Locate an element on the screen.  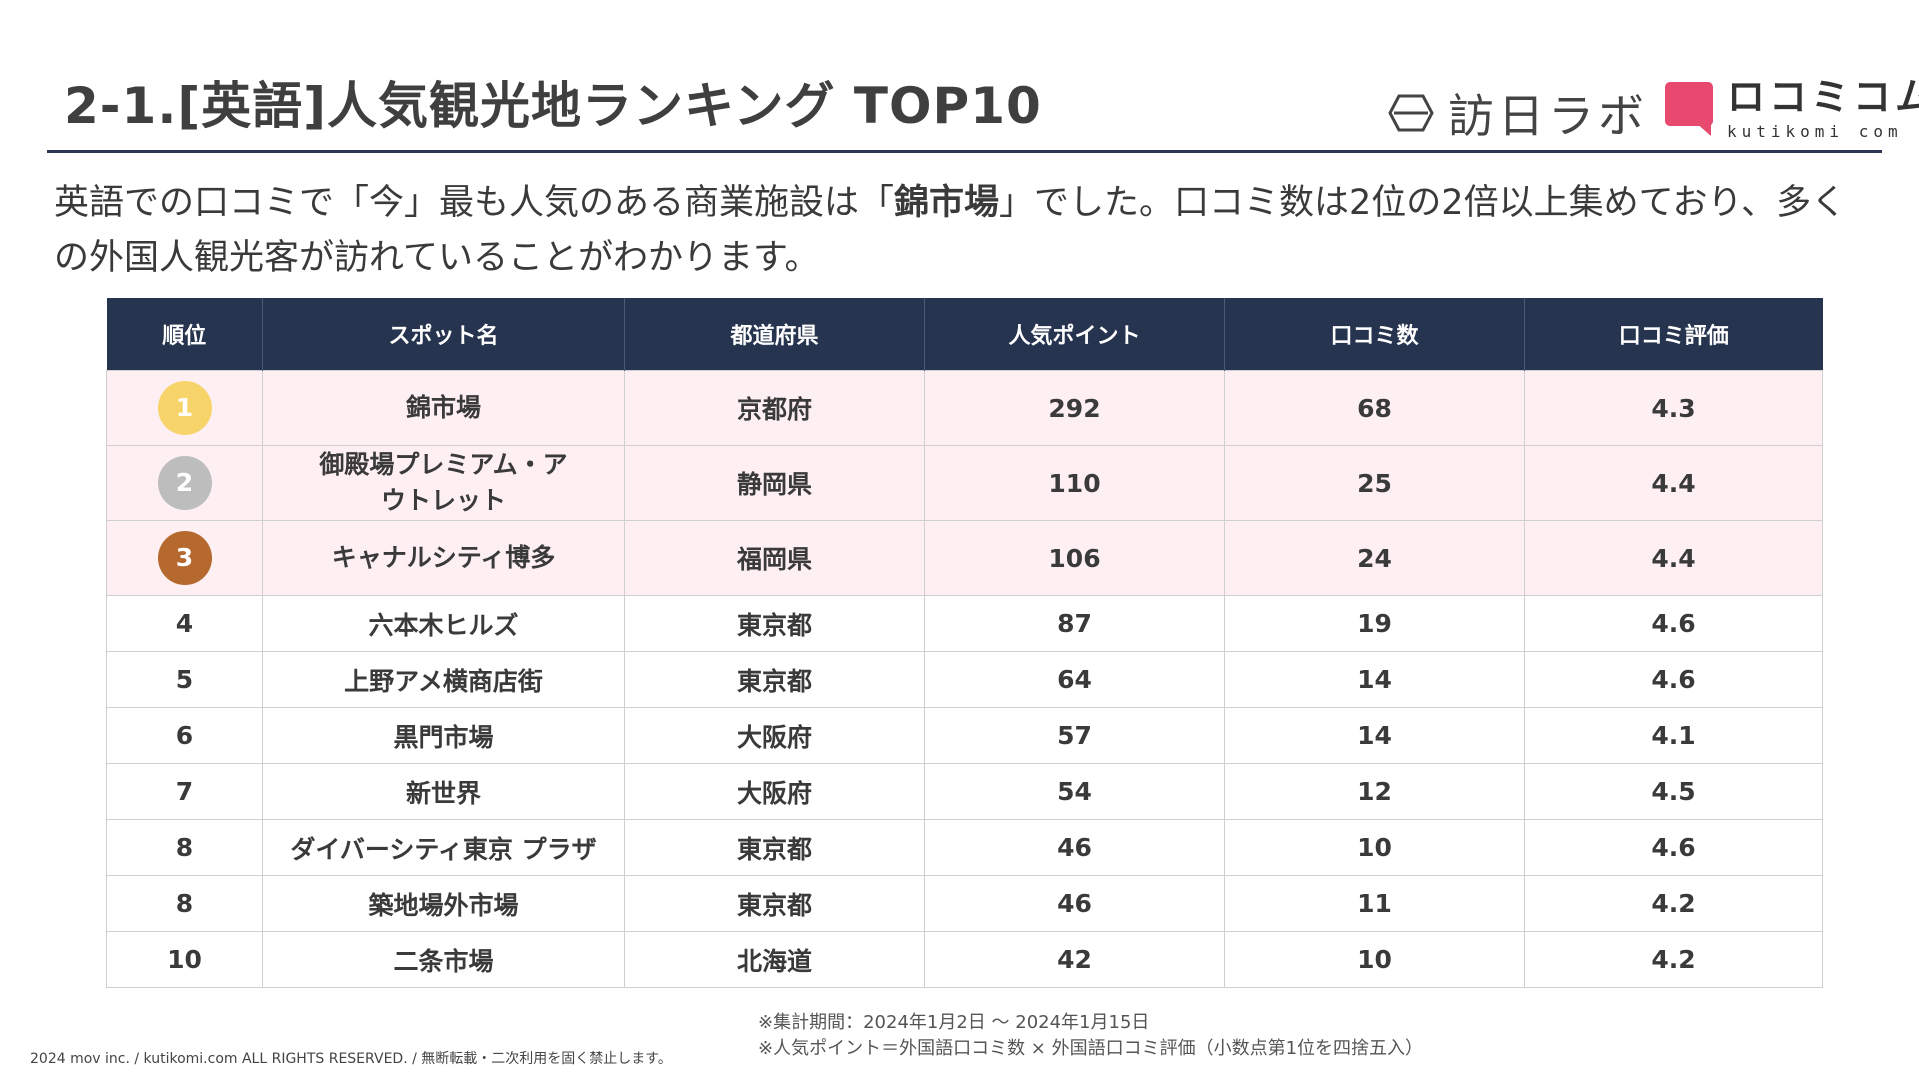
reviews-cell: 25 is located at coordinates (1374, 483).